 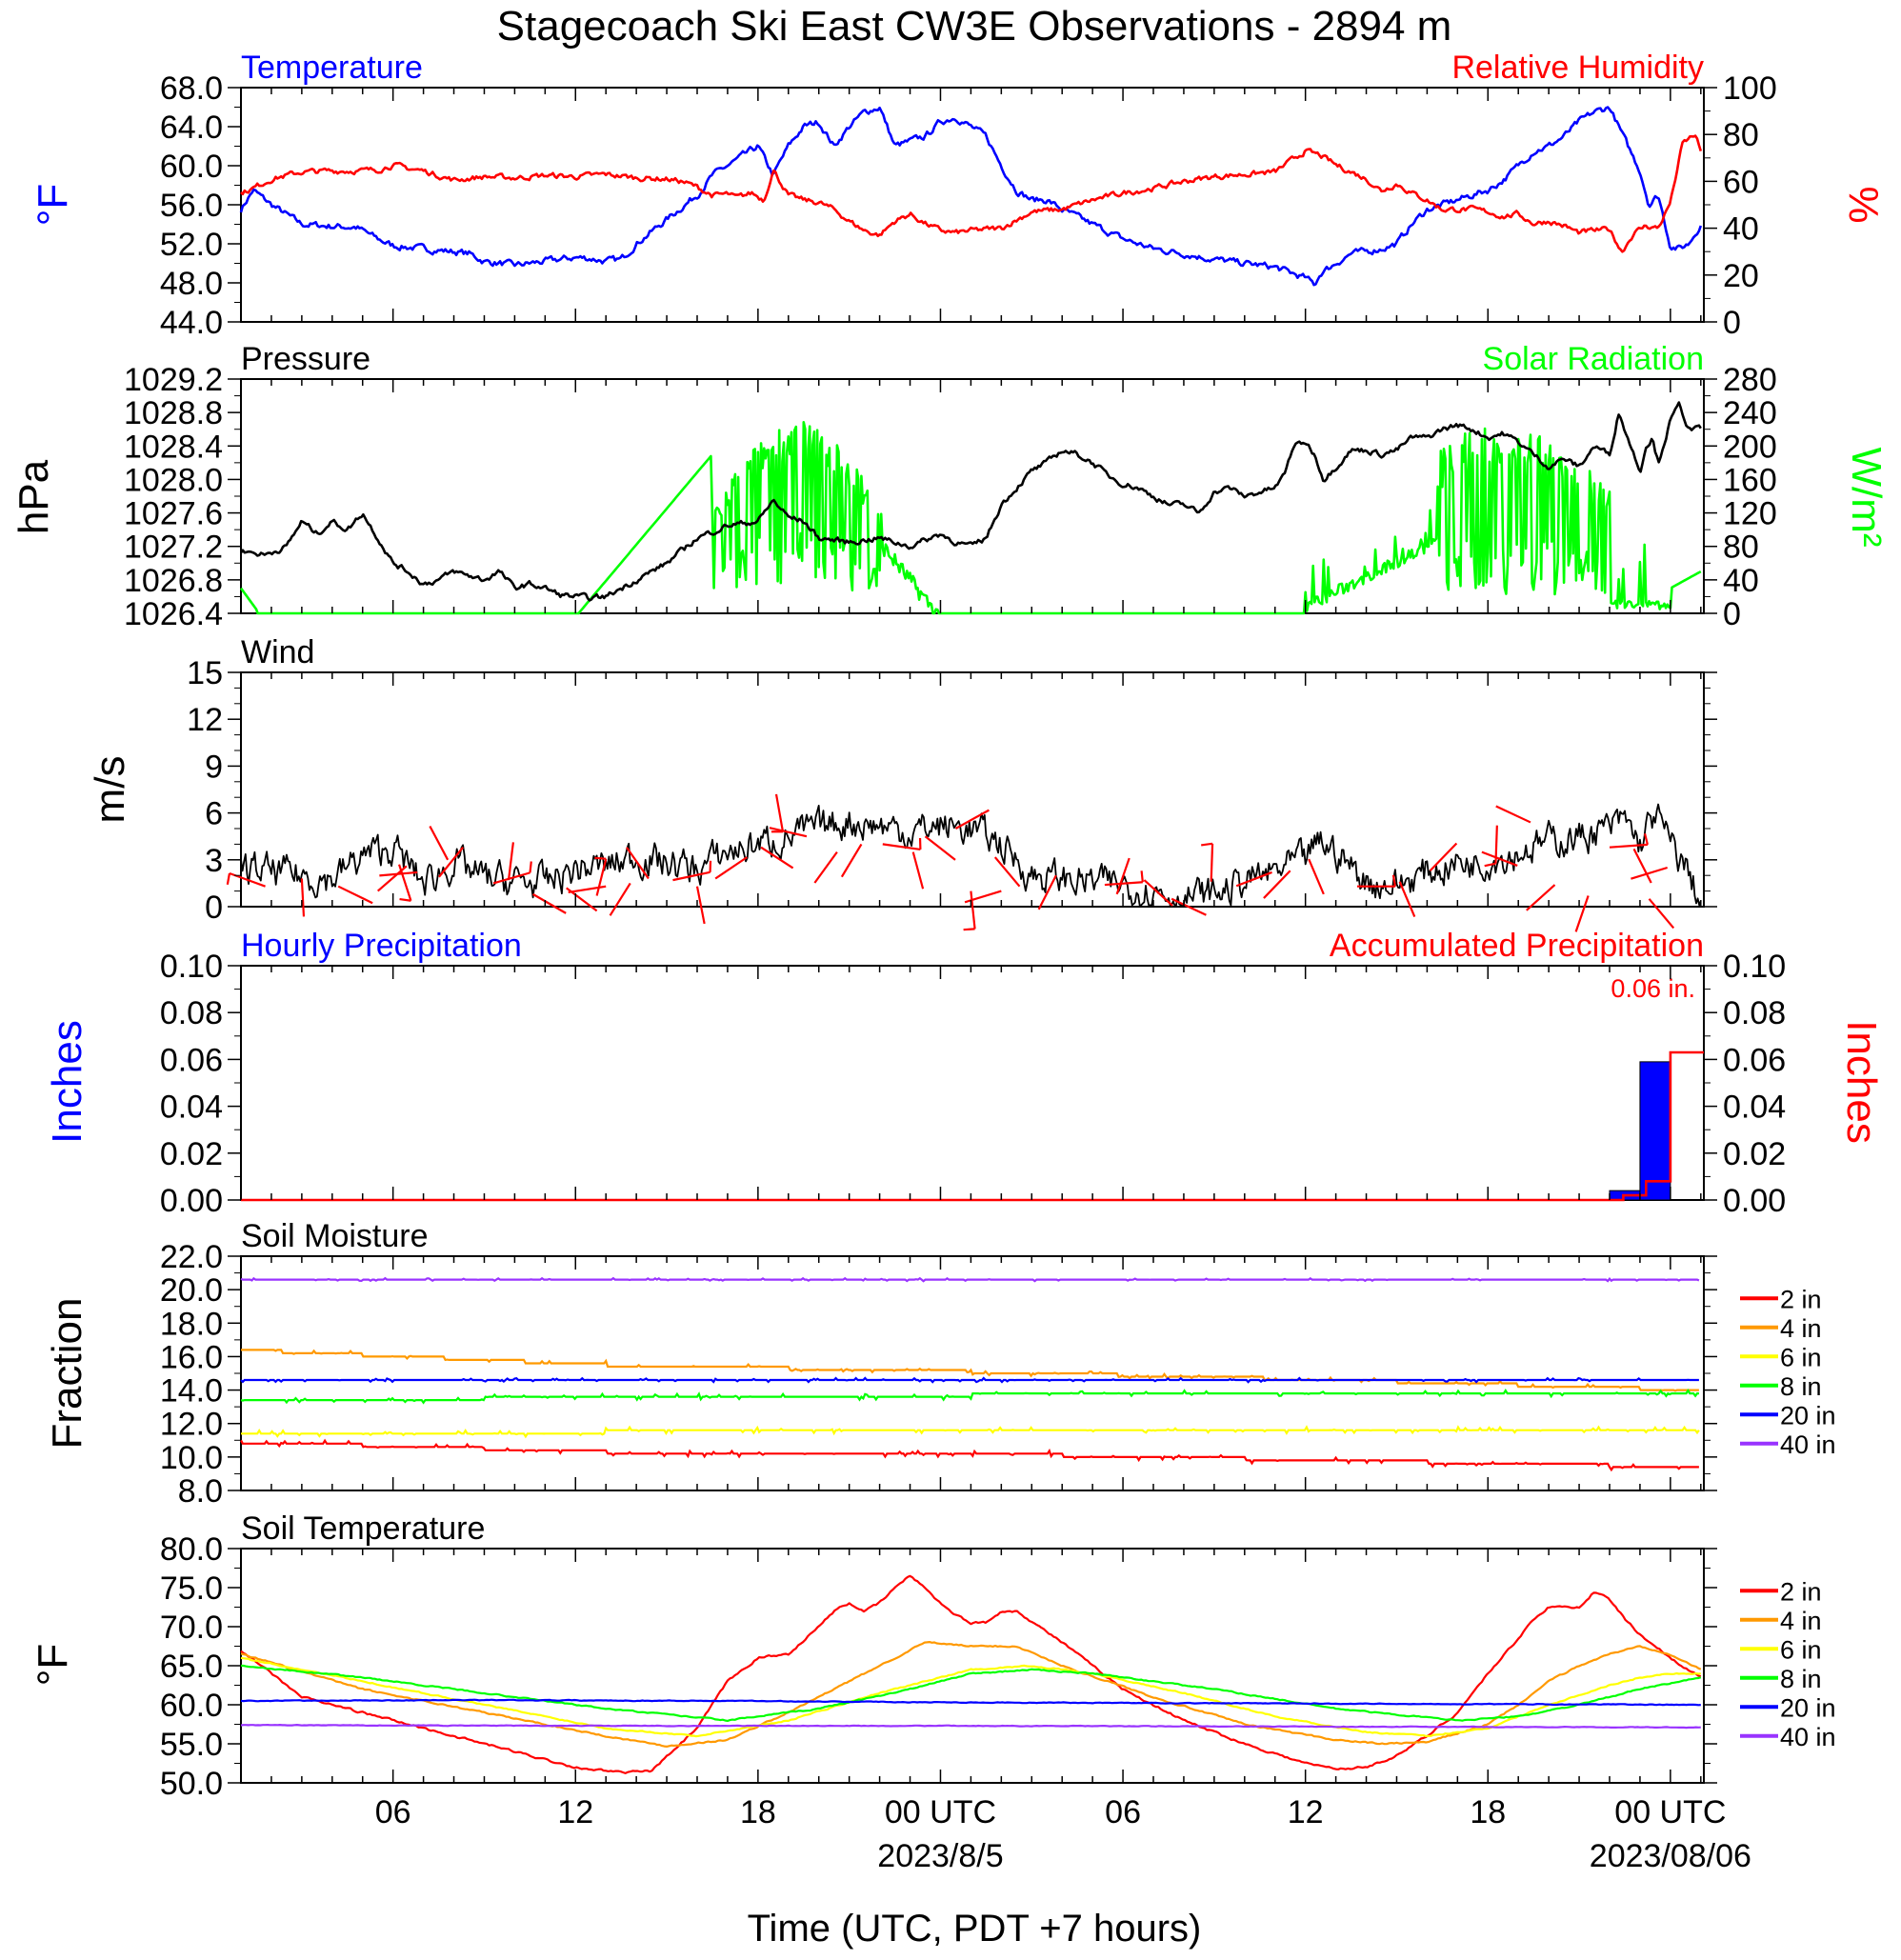 What do you see at coordinates (970, 1455) in the screenshot?
I see `series-line-soil-moisture-2in` at bounding box center [970, 1455].